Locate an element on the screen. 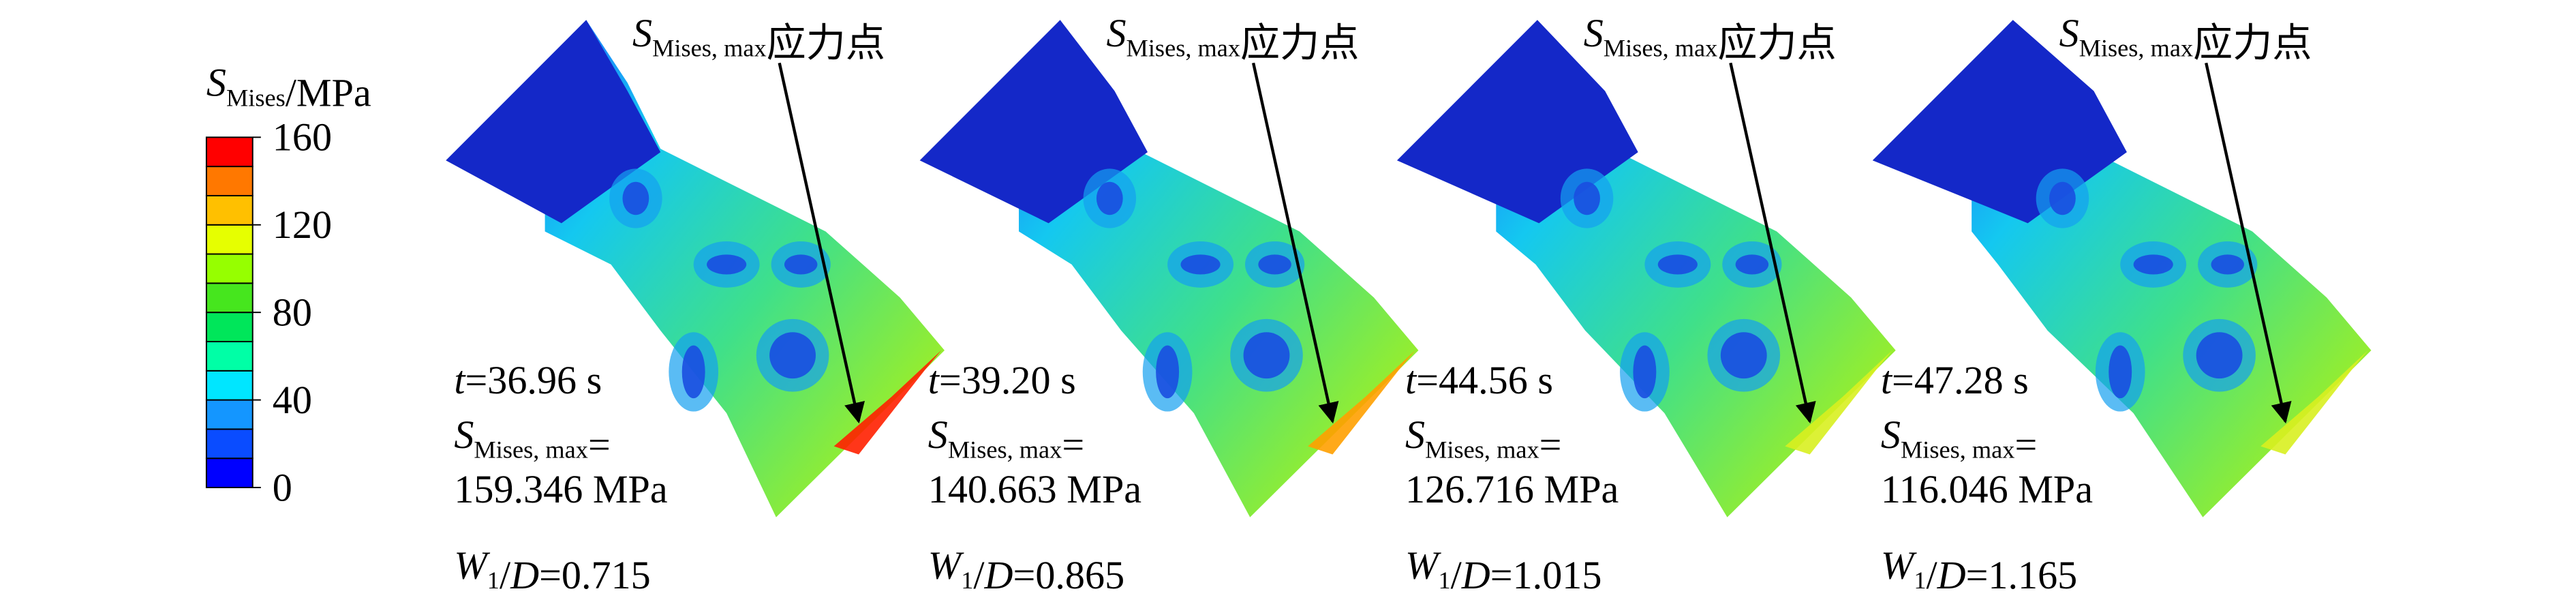 The image size is (2576, 600). colorbar-tick-label: 120 is located at coordinates (302, 224).